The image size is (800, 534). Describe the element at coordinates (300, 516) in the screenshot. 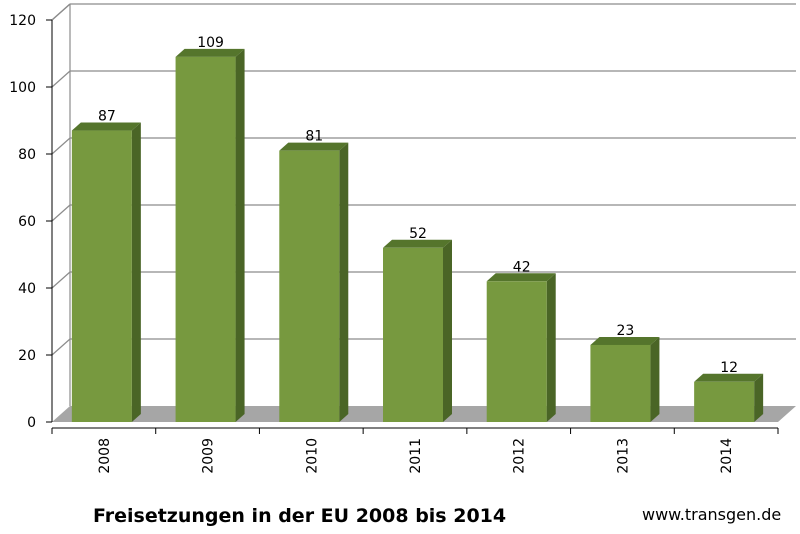

I see `chart-title: Freisetzungen in der EU 2008 bis 2014` at that location.